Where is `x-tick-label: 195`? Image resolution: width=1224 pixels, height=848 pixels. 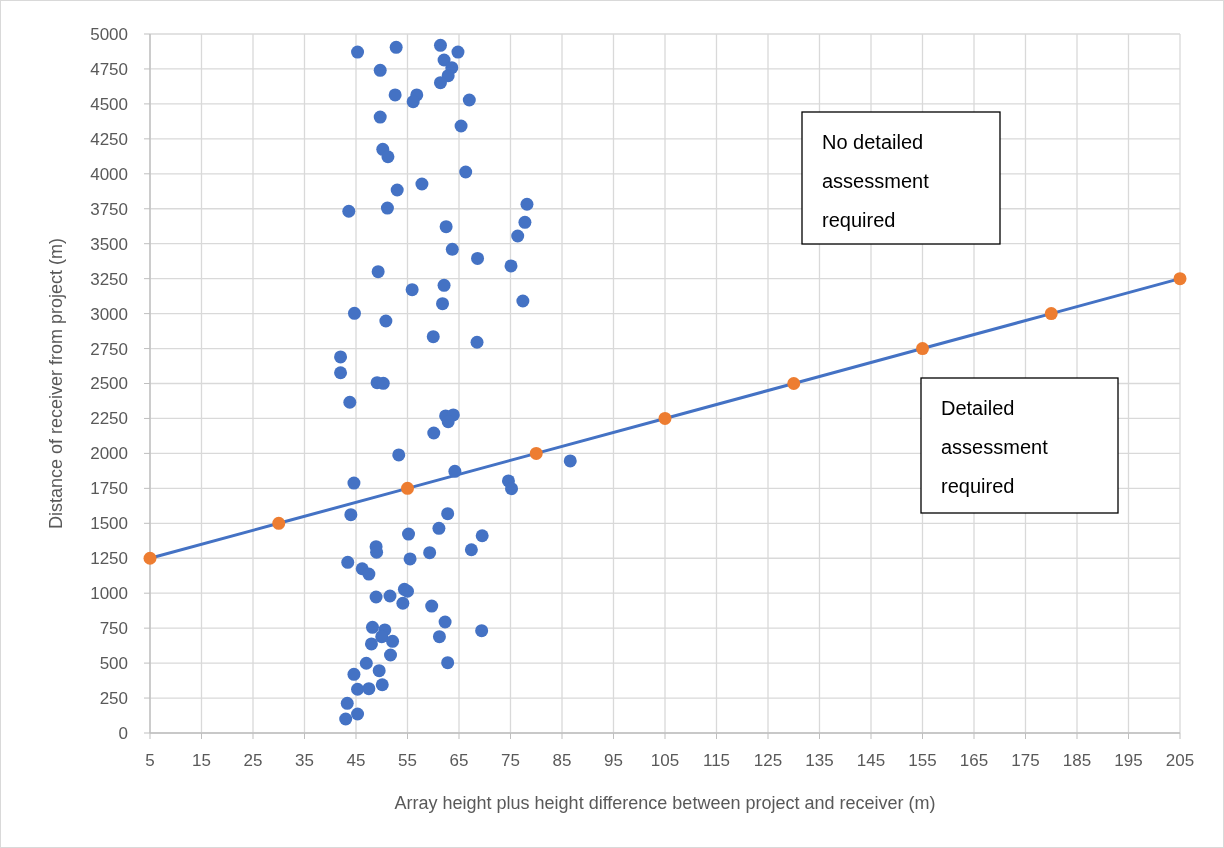
x-tick-label: 195 is located at coordinates (1128, 760).